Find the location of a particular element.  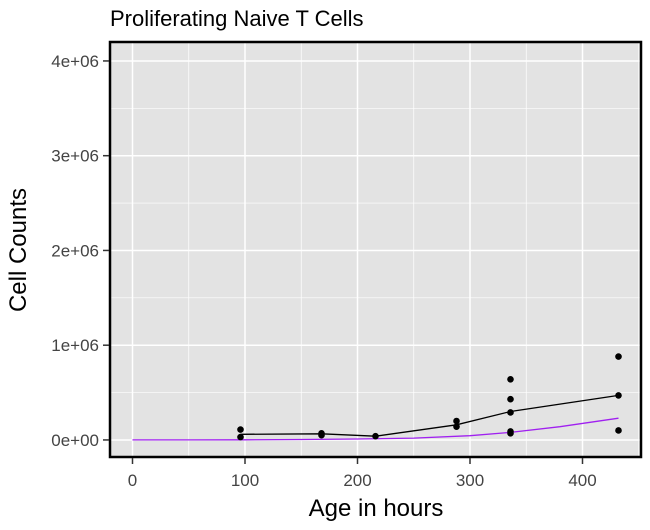

y-axis: 0e+00 1e+06 2e+06 3e+06 4e+06 is located at coordinates (80, 251).